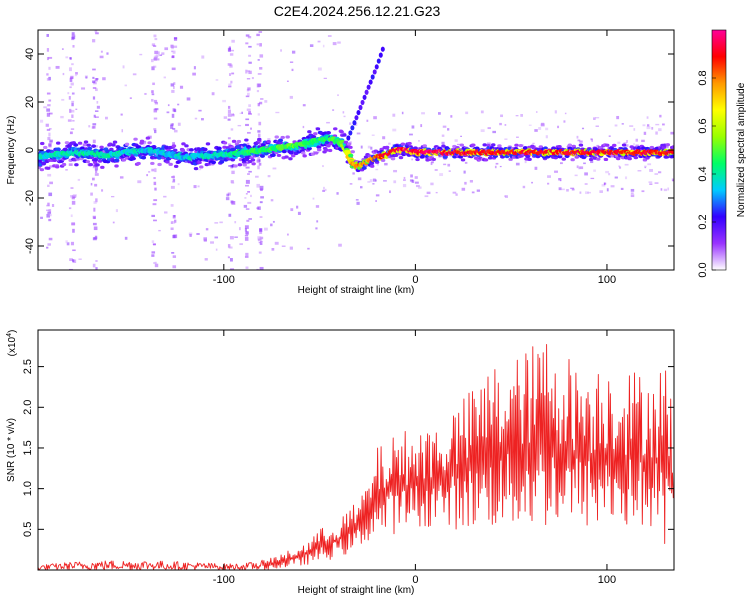 This screenshot has width=750, height=600. What do you see at coordinates (28, 488) in the screenshot?
I see `snr-y-tick-label-1: 1.0` at bounding box center [28, 488].